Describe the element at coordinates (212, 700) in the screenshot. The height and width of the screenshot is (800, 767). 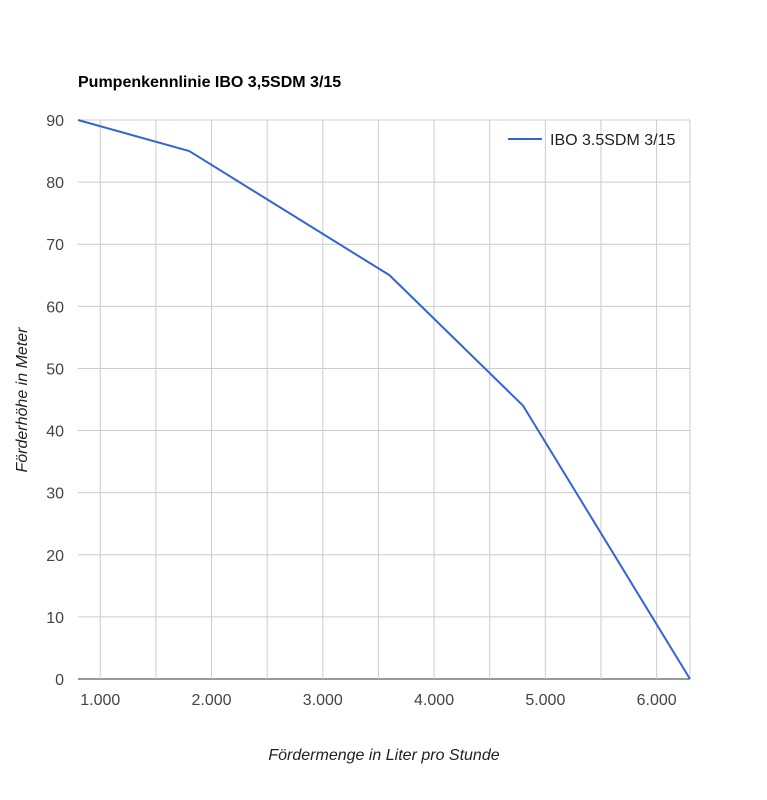
I see `x-tick-label: 2.000` at that location.